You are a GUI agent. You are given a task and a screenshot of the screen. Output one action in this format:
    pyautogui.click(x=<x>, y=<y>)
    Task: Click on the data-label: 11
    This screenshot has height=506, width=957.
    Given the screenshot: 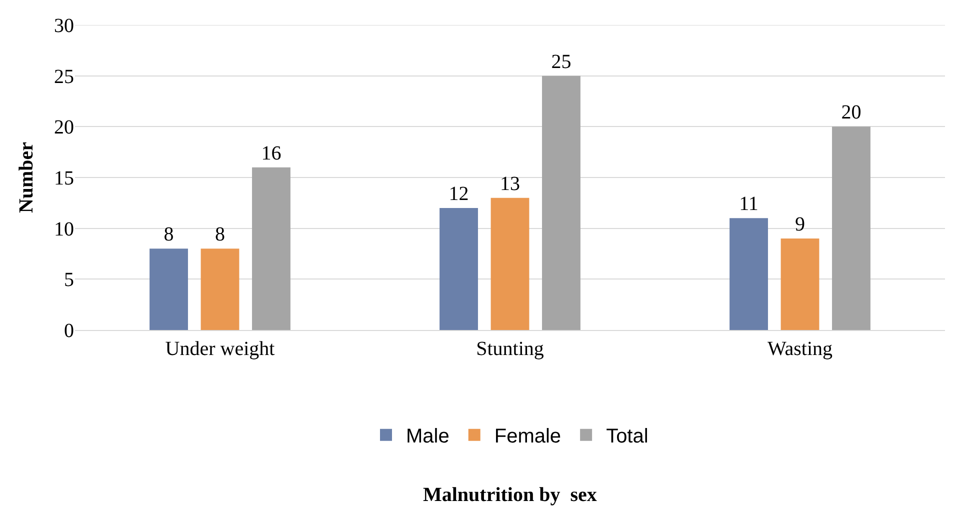 What is the action you would take?
    pyautogui.click(x=748, y=204)
    